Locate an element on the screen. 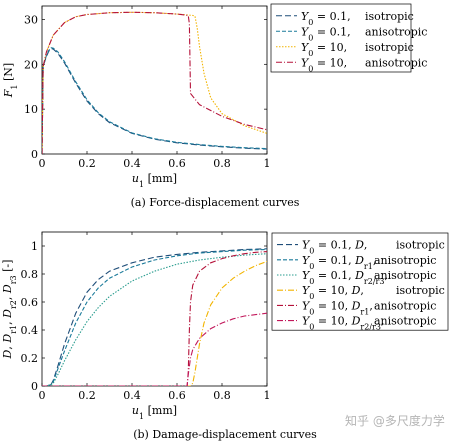  y-tick-label: 1 is located at coordinates (34, 246).